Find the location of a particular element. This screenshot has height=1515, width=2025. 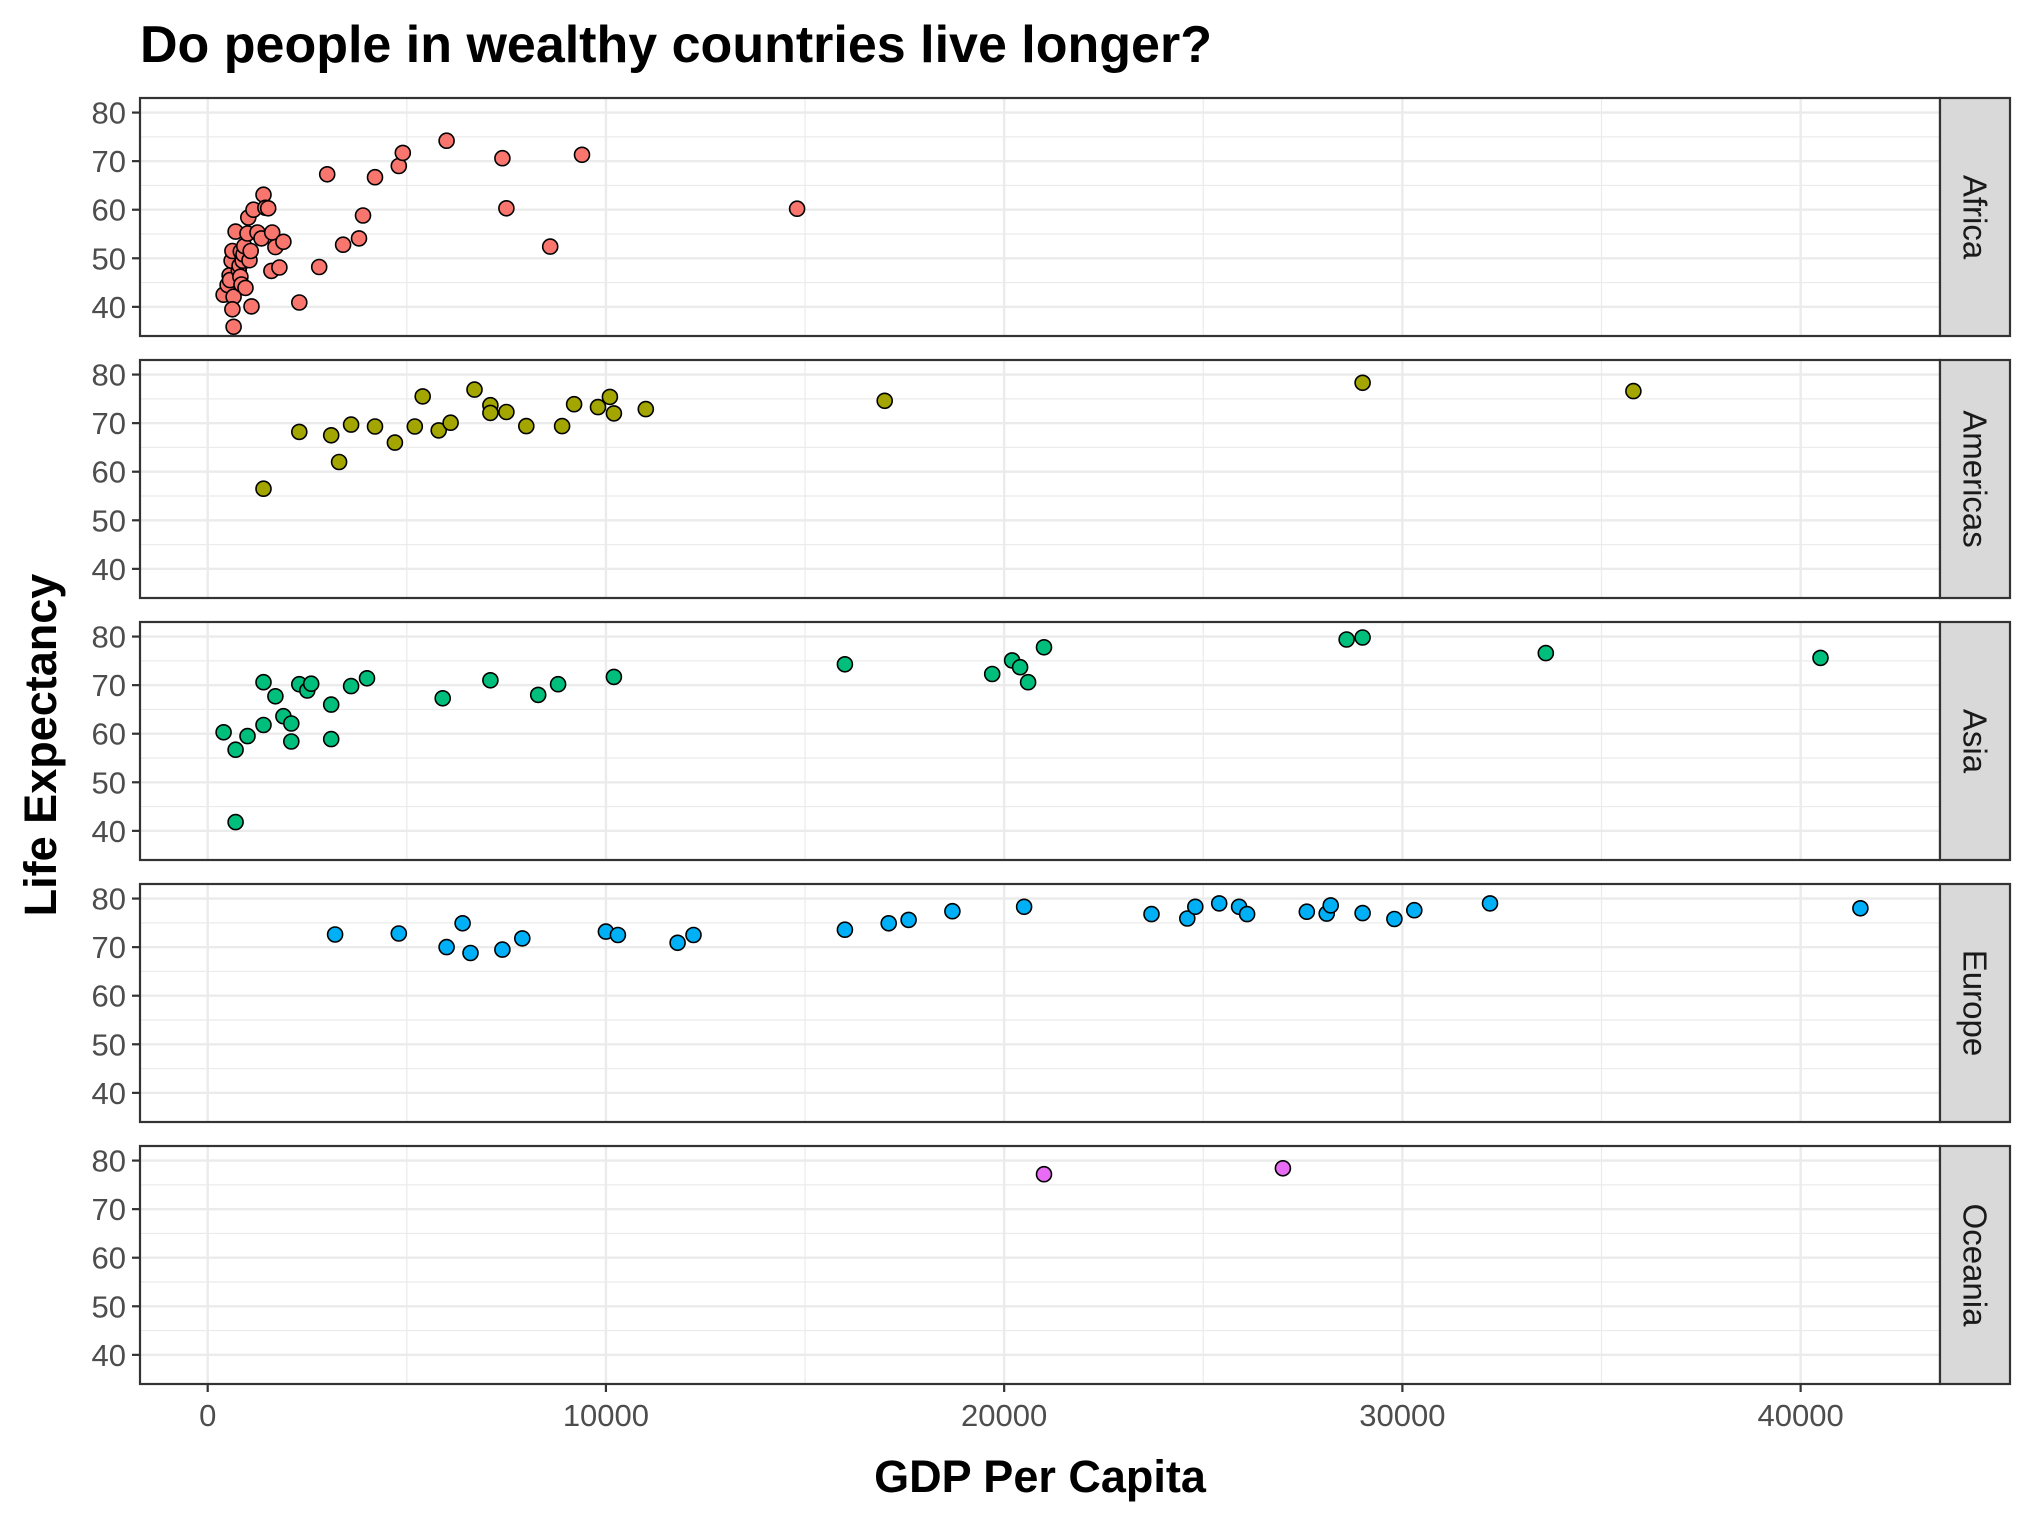

facet-strip is located at coordinates (1975, 741).